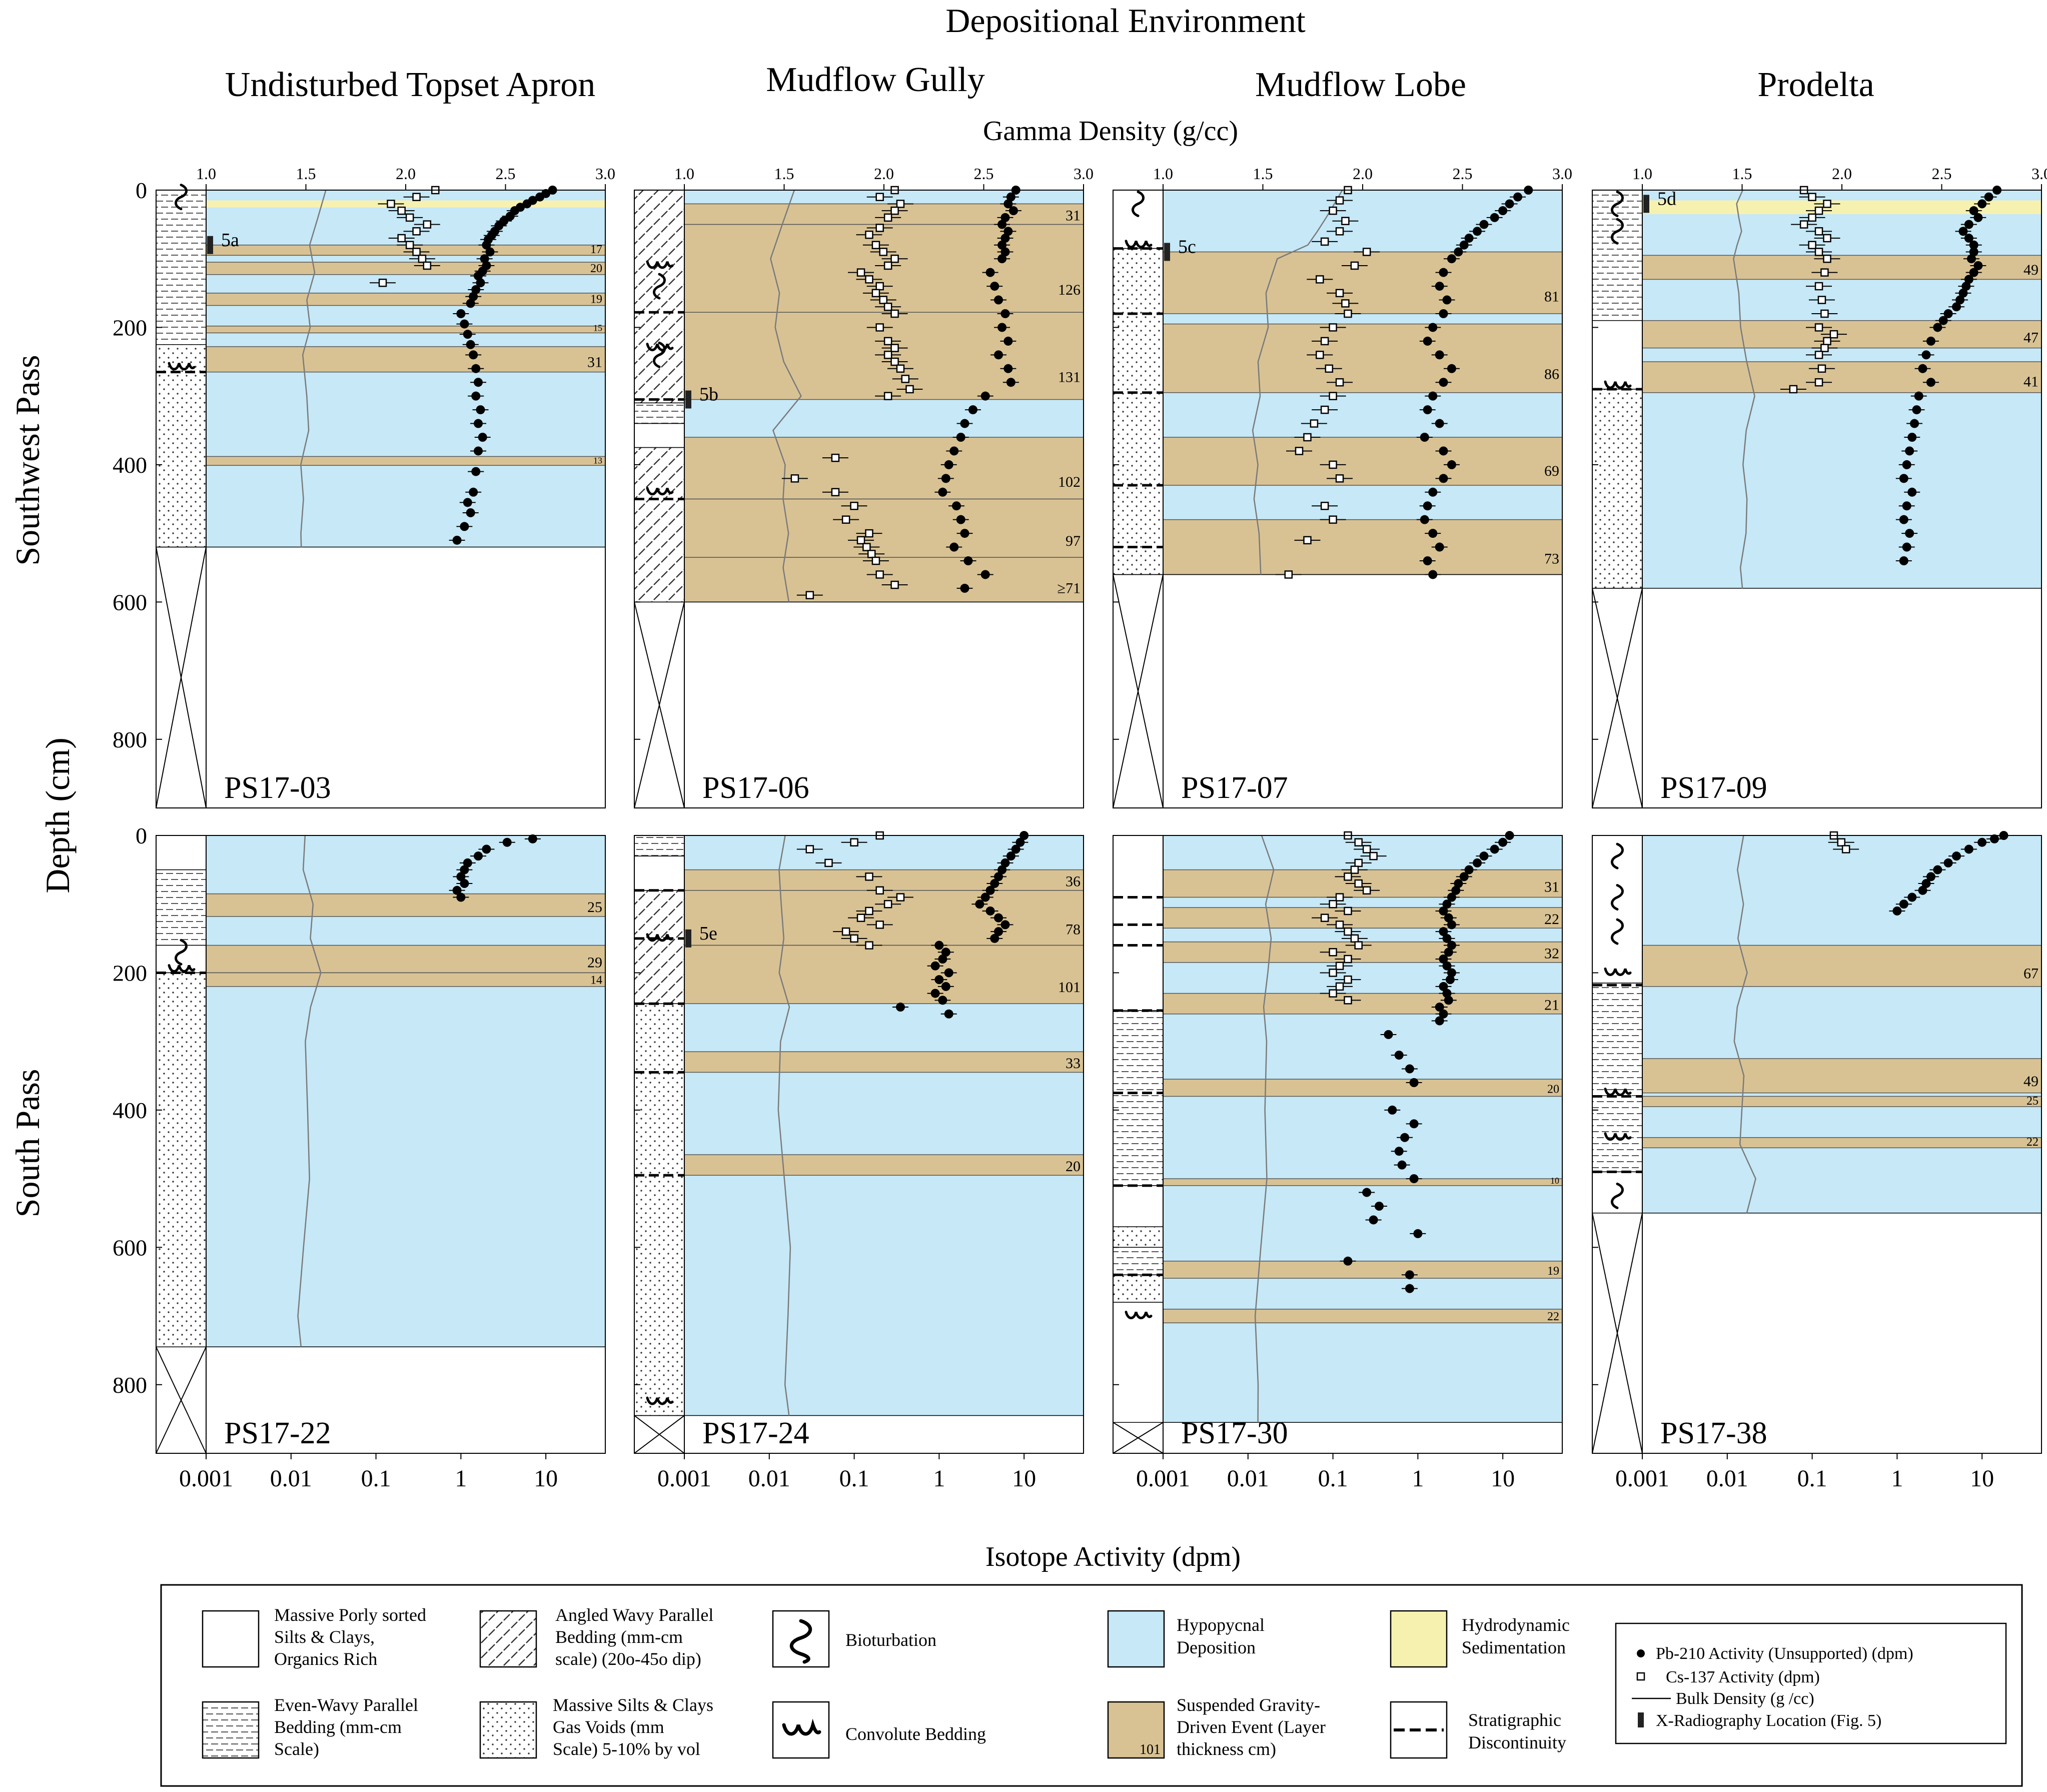 The width and height of the screenshot is (2047, 1792). I want to click on pb210-symbol-icon, so click(1641, 1653).